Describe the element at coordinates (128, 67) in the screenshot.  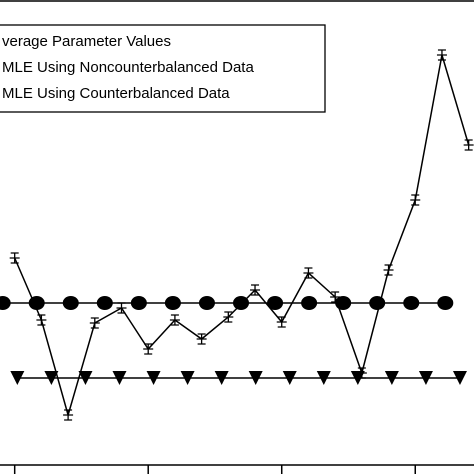
I see `legend-label: MLE Using Noncounterbalanced Data` at that location.